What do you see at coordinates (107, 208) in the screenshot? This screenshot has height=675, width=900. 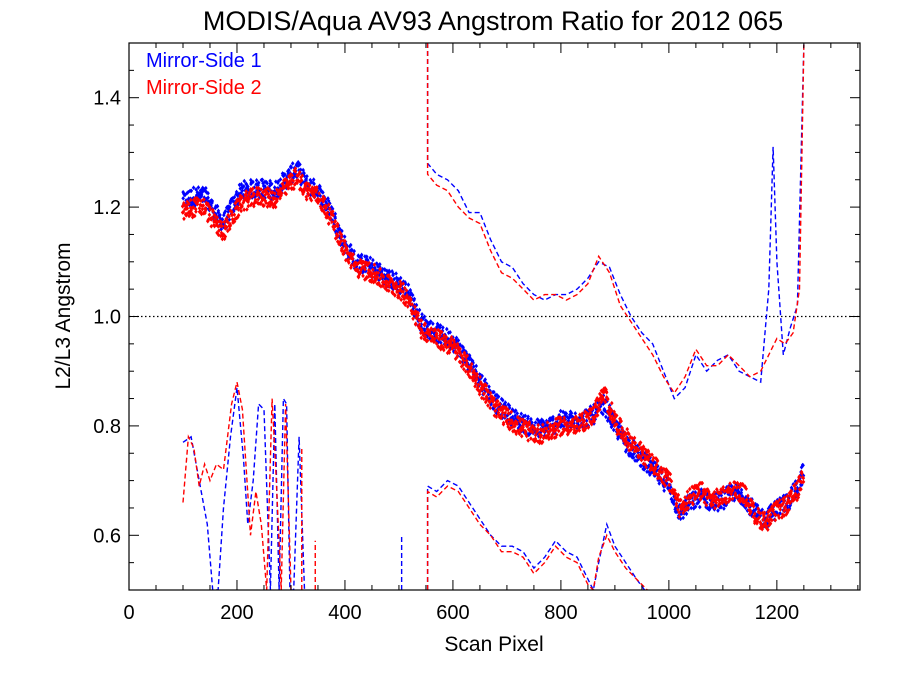 I see `y-tick-label: 1.2` at bounding box center [107, 208].